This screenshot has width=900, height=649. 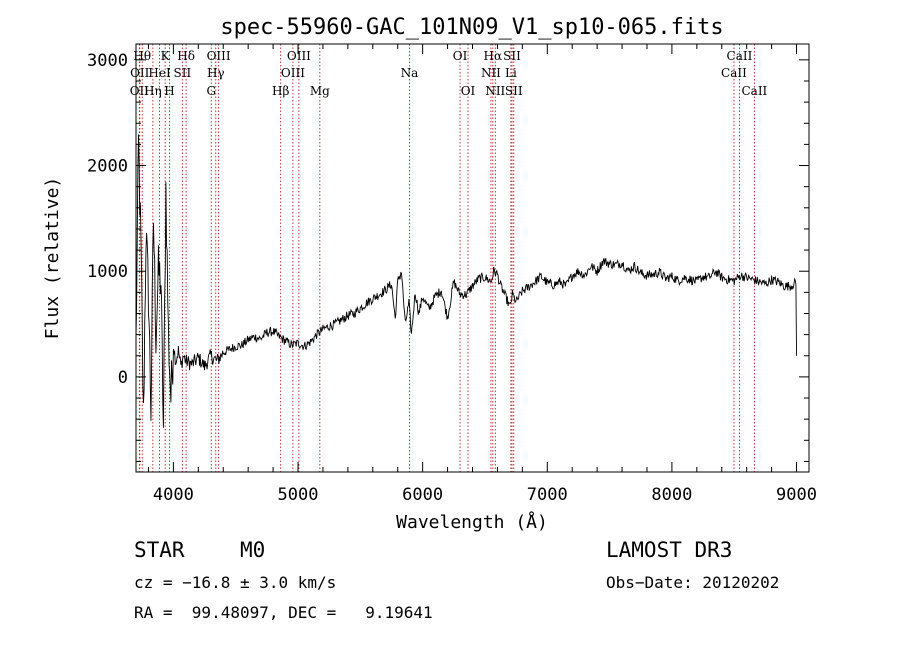 I want to click on x-tick-label: 4000, so click(x=173, y=495).